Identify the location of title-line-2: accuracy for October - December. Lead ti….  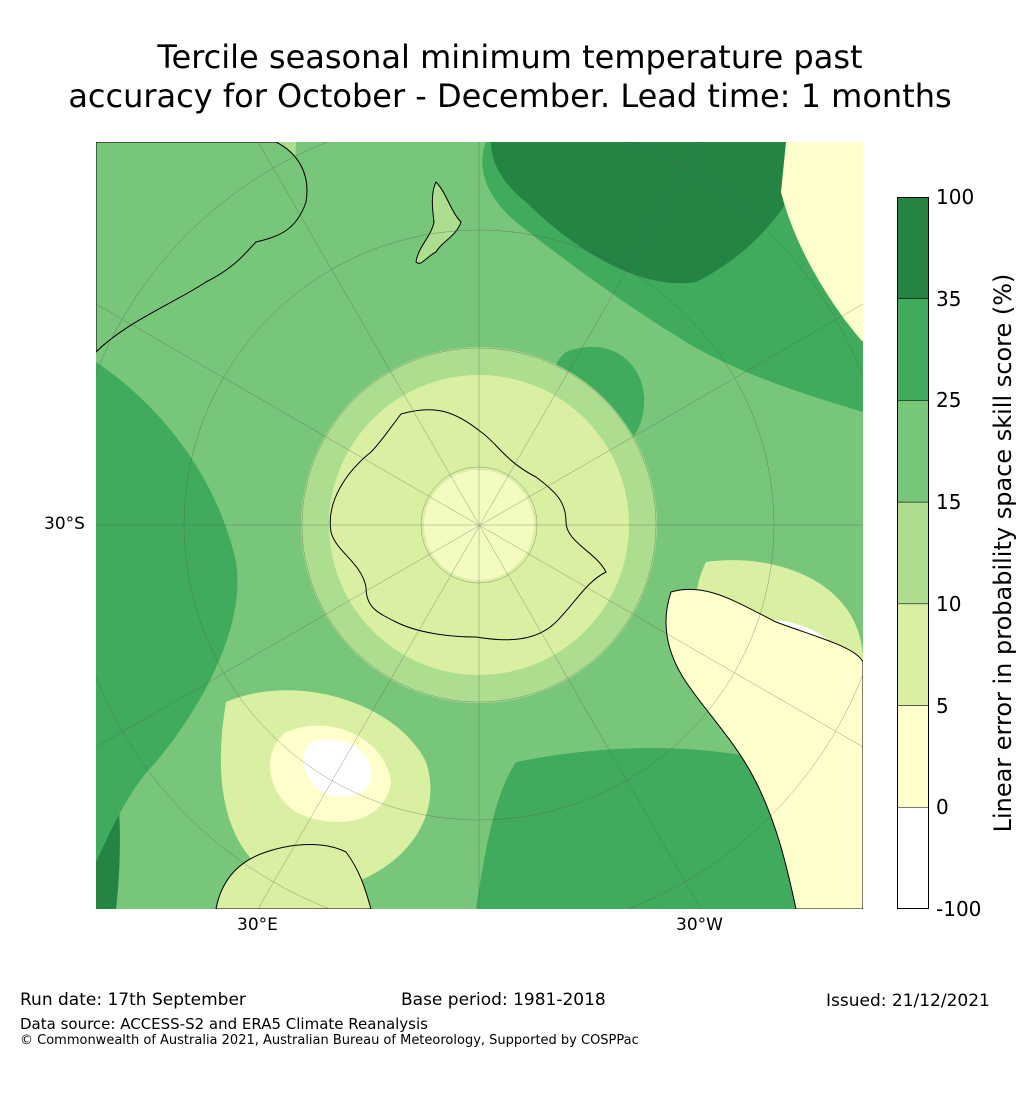
(510, 96).